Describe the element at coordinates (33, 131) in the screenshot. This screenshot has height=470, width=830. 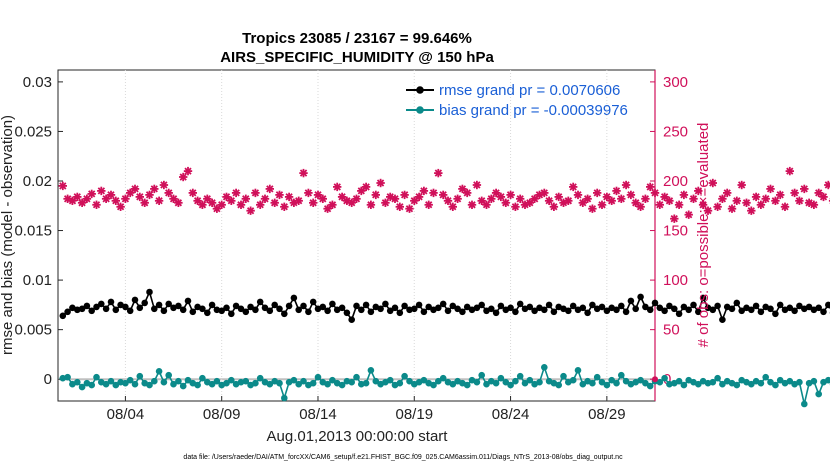
I see `y-tick-label: 0.025` at that location.